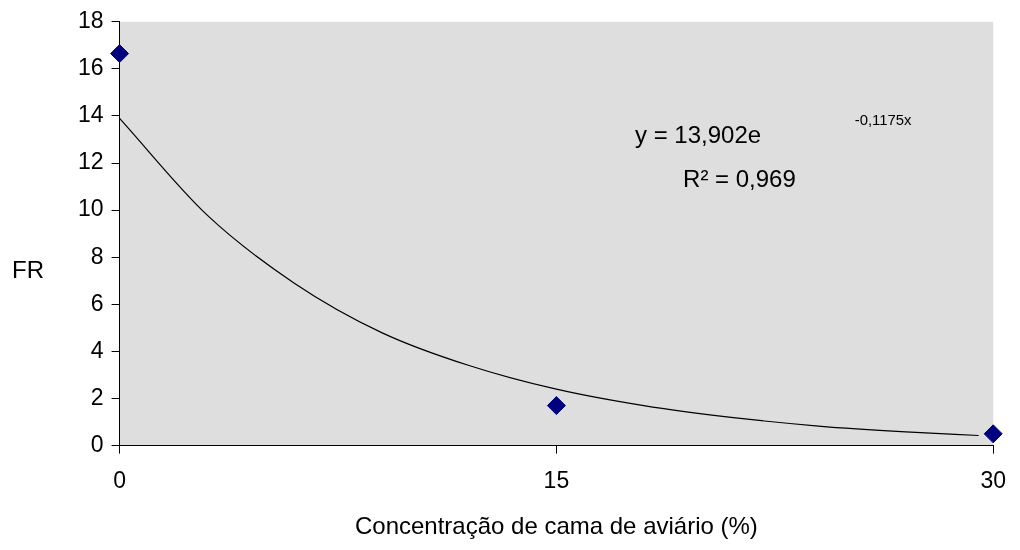 The image size is (1020, 550). Describe the element at coordinates (97, 396) in the screenshot. I see `y-tick-label: 2` at that location.